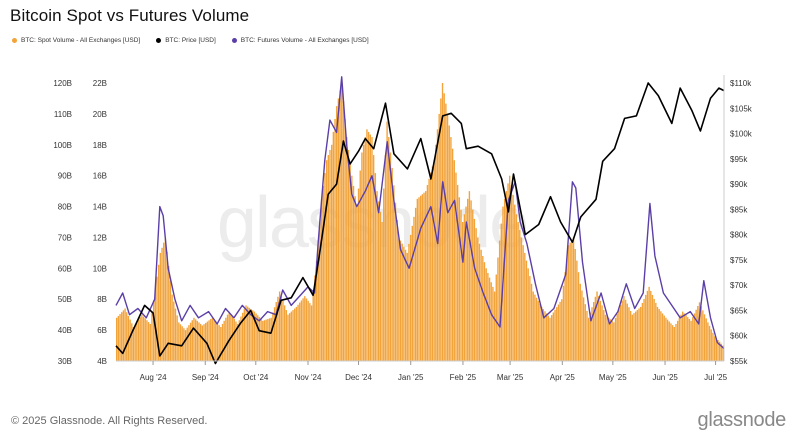 This screenshot has width=800, height=442. I want to click on x-axis-tick-label: May '25, so click(613, 377).